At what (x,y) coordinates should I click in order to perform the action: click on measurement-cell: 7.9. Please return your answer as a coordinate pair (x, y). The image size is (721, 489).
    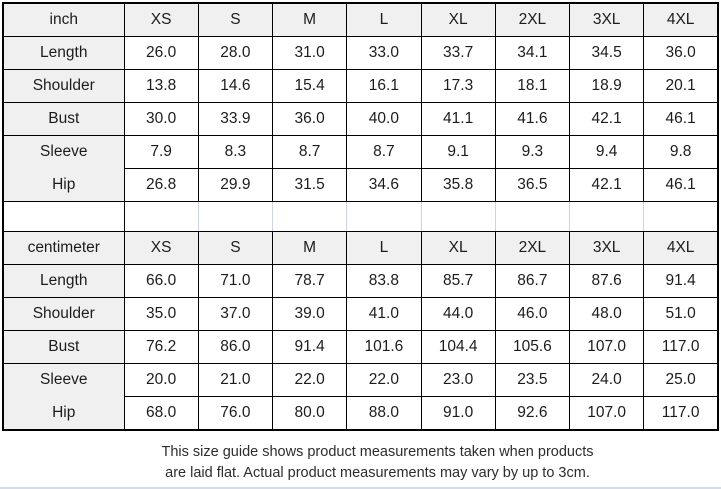
    Looking at the image, I should click on (161, 152).